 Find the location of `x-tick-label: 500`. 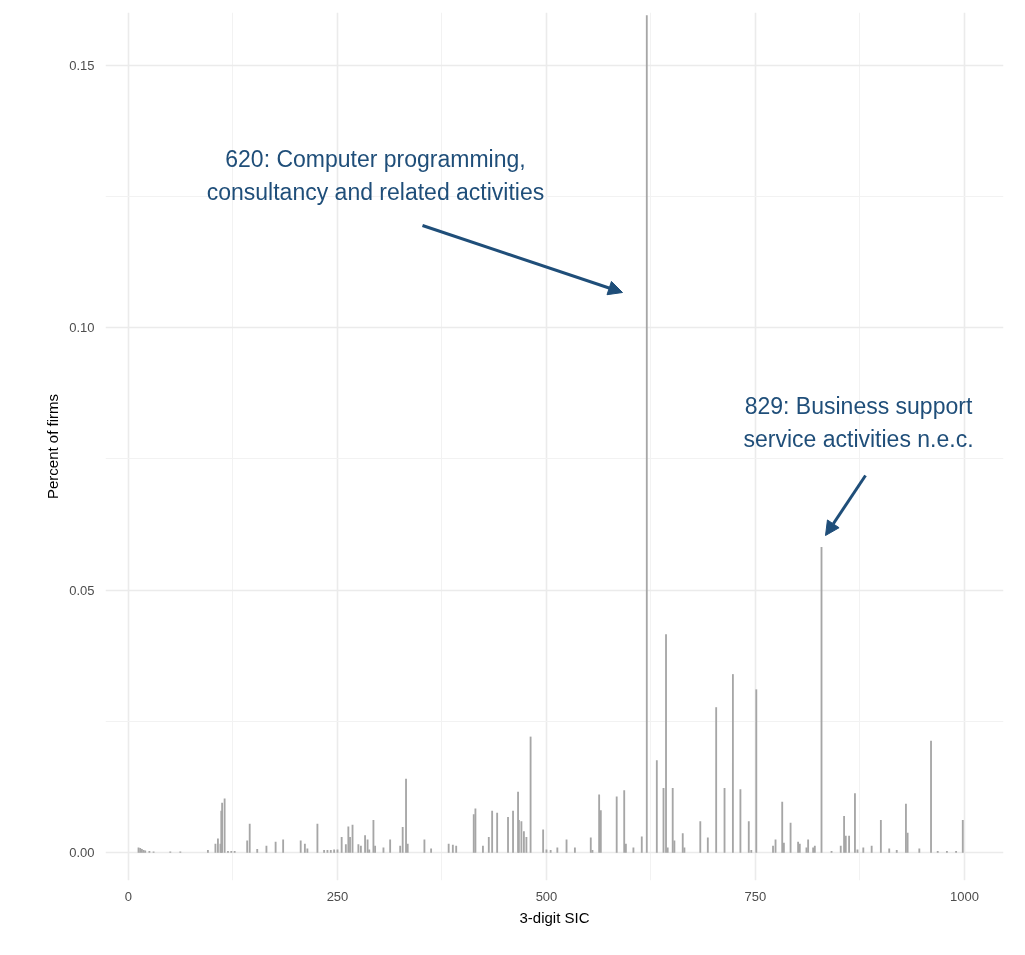

x-tick-label: 500 is located at coordinates (546, 896).